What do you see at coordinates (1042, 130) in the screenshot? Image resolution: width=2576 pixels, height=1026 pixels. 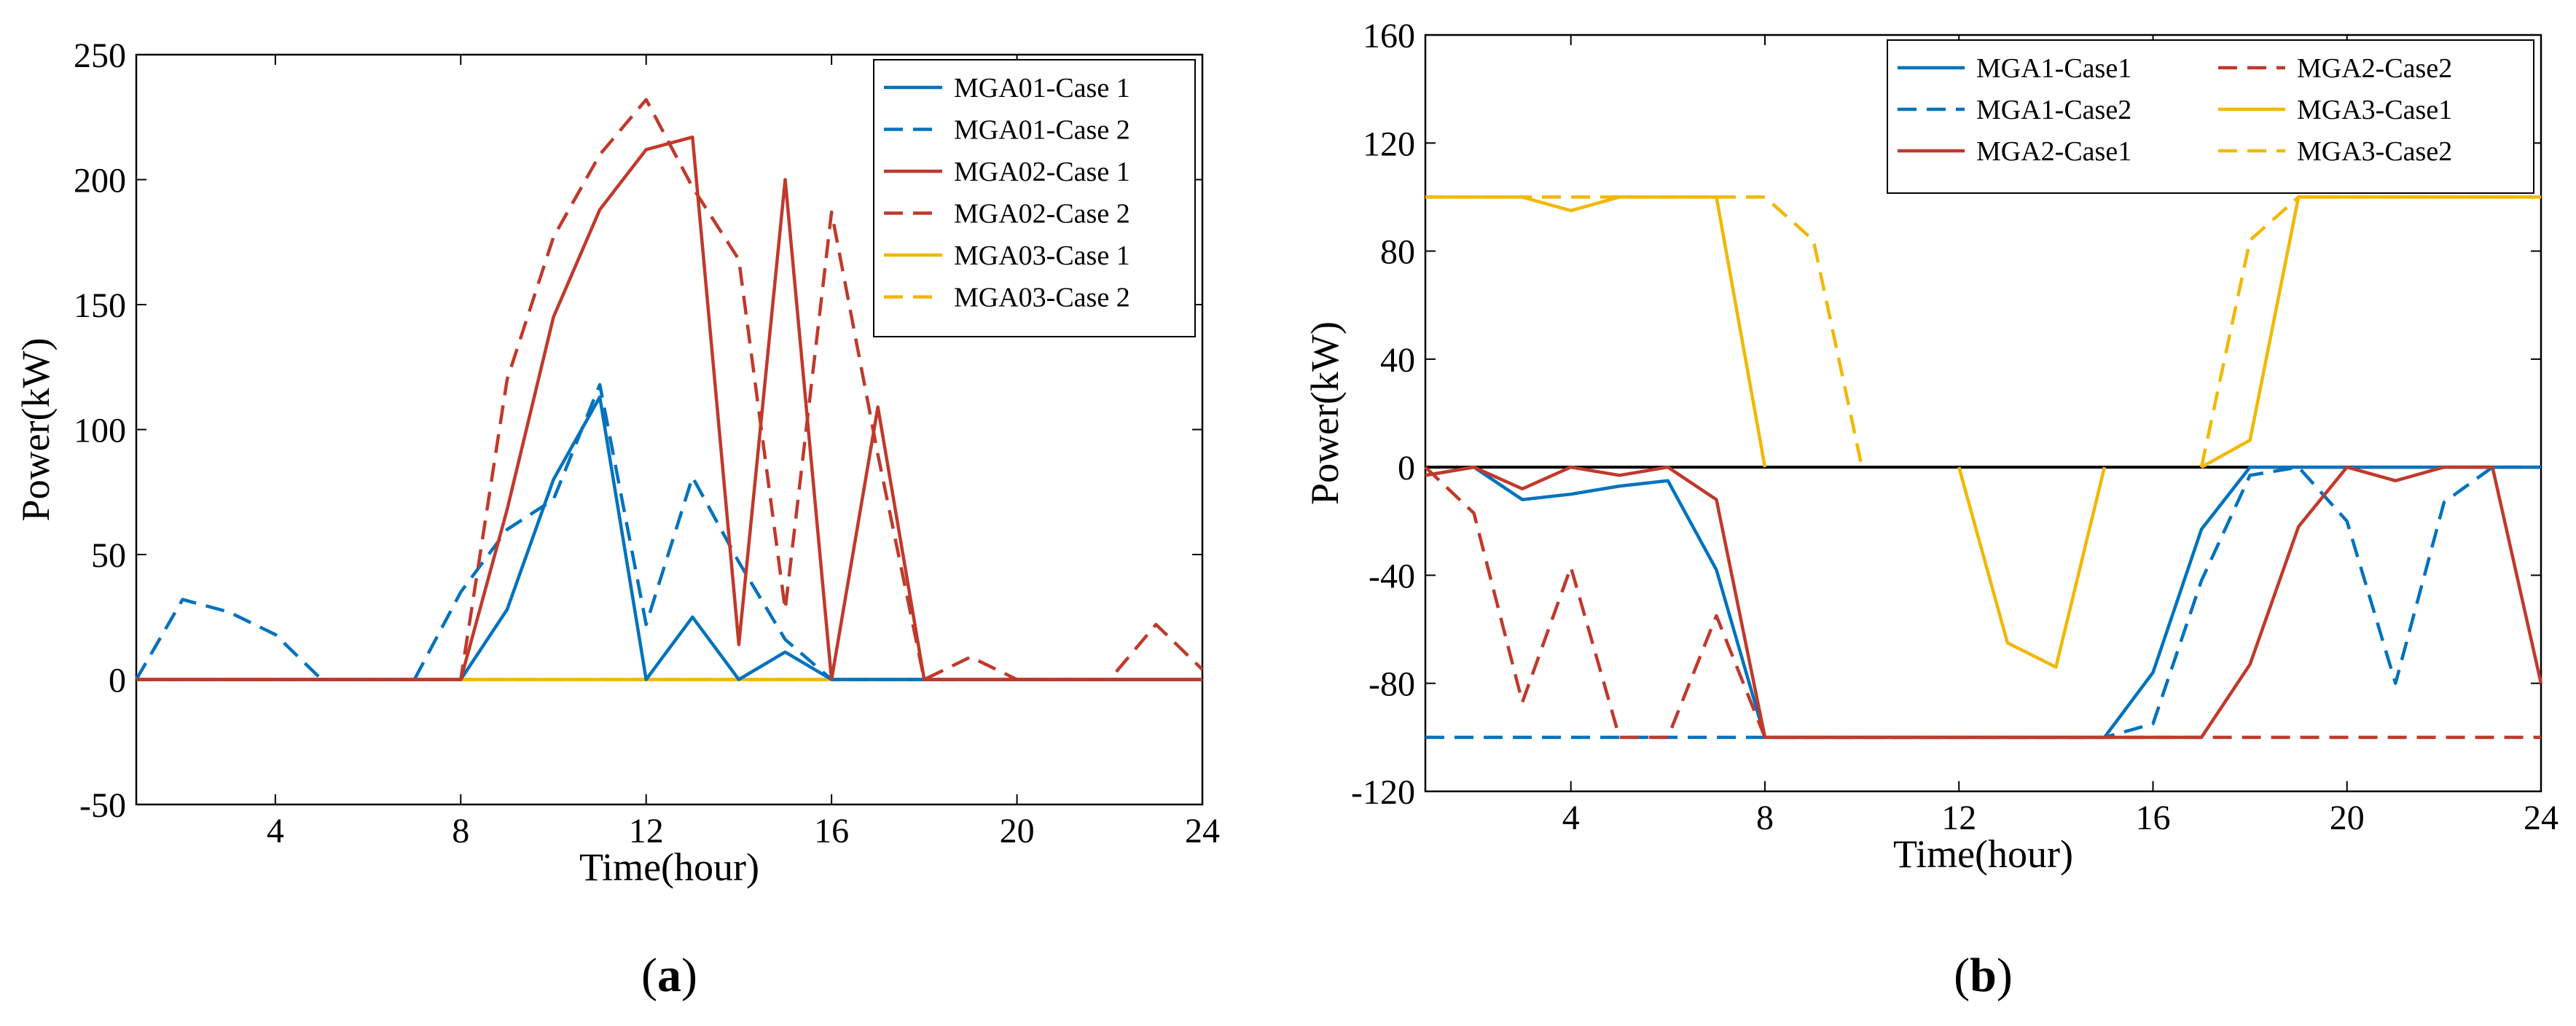 I see `legend-label: MGA01-Case 2` at bounding box center [1042, 130].